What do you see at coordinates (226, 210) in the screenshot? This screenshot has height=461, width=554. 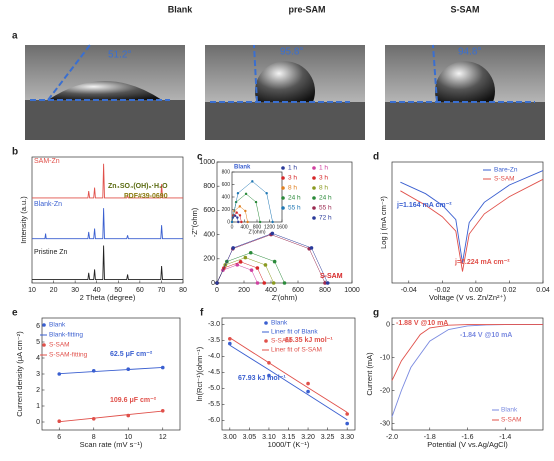 I see `y-tick-label: 200` at bounding box center [226, 210].